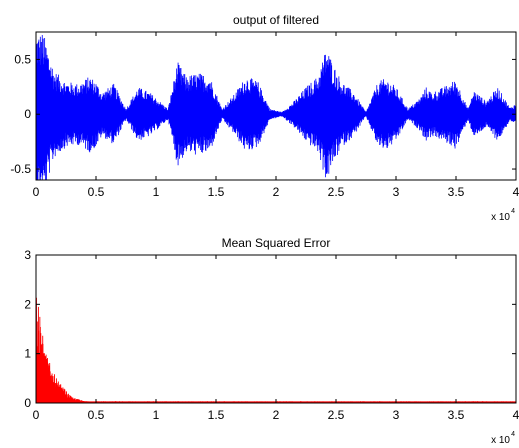 Image resolution: width=519 pixels, height=448 pixels. Describe the element at coordinates (27, 255) in the screenshot. I see `y-tick-label: 3` at that location.